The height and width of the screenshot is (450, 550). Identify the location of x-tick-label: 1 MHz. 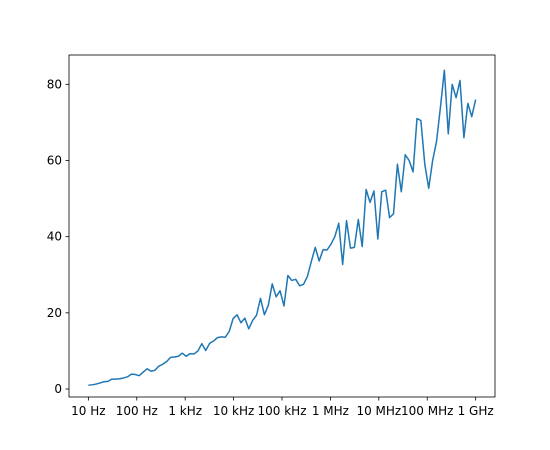
(330, 411).